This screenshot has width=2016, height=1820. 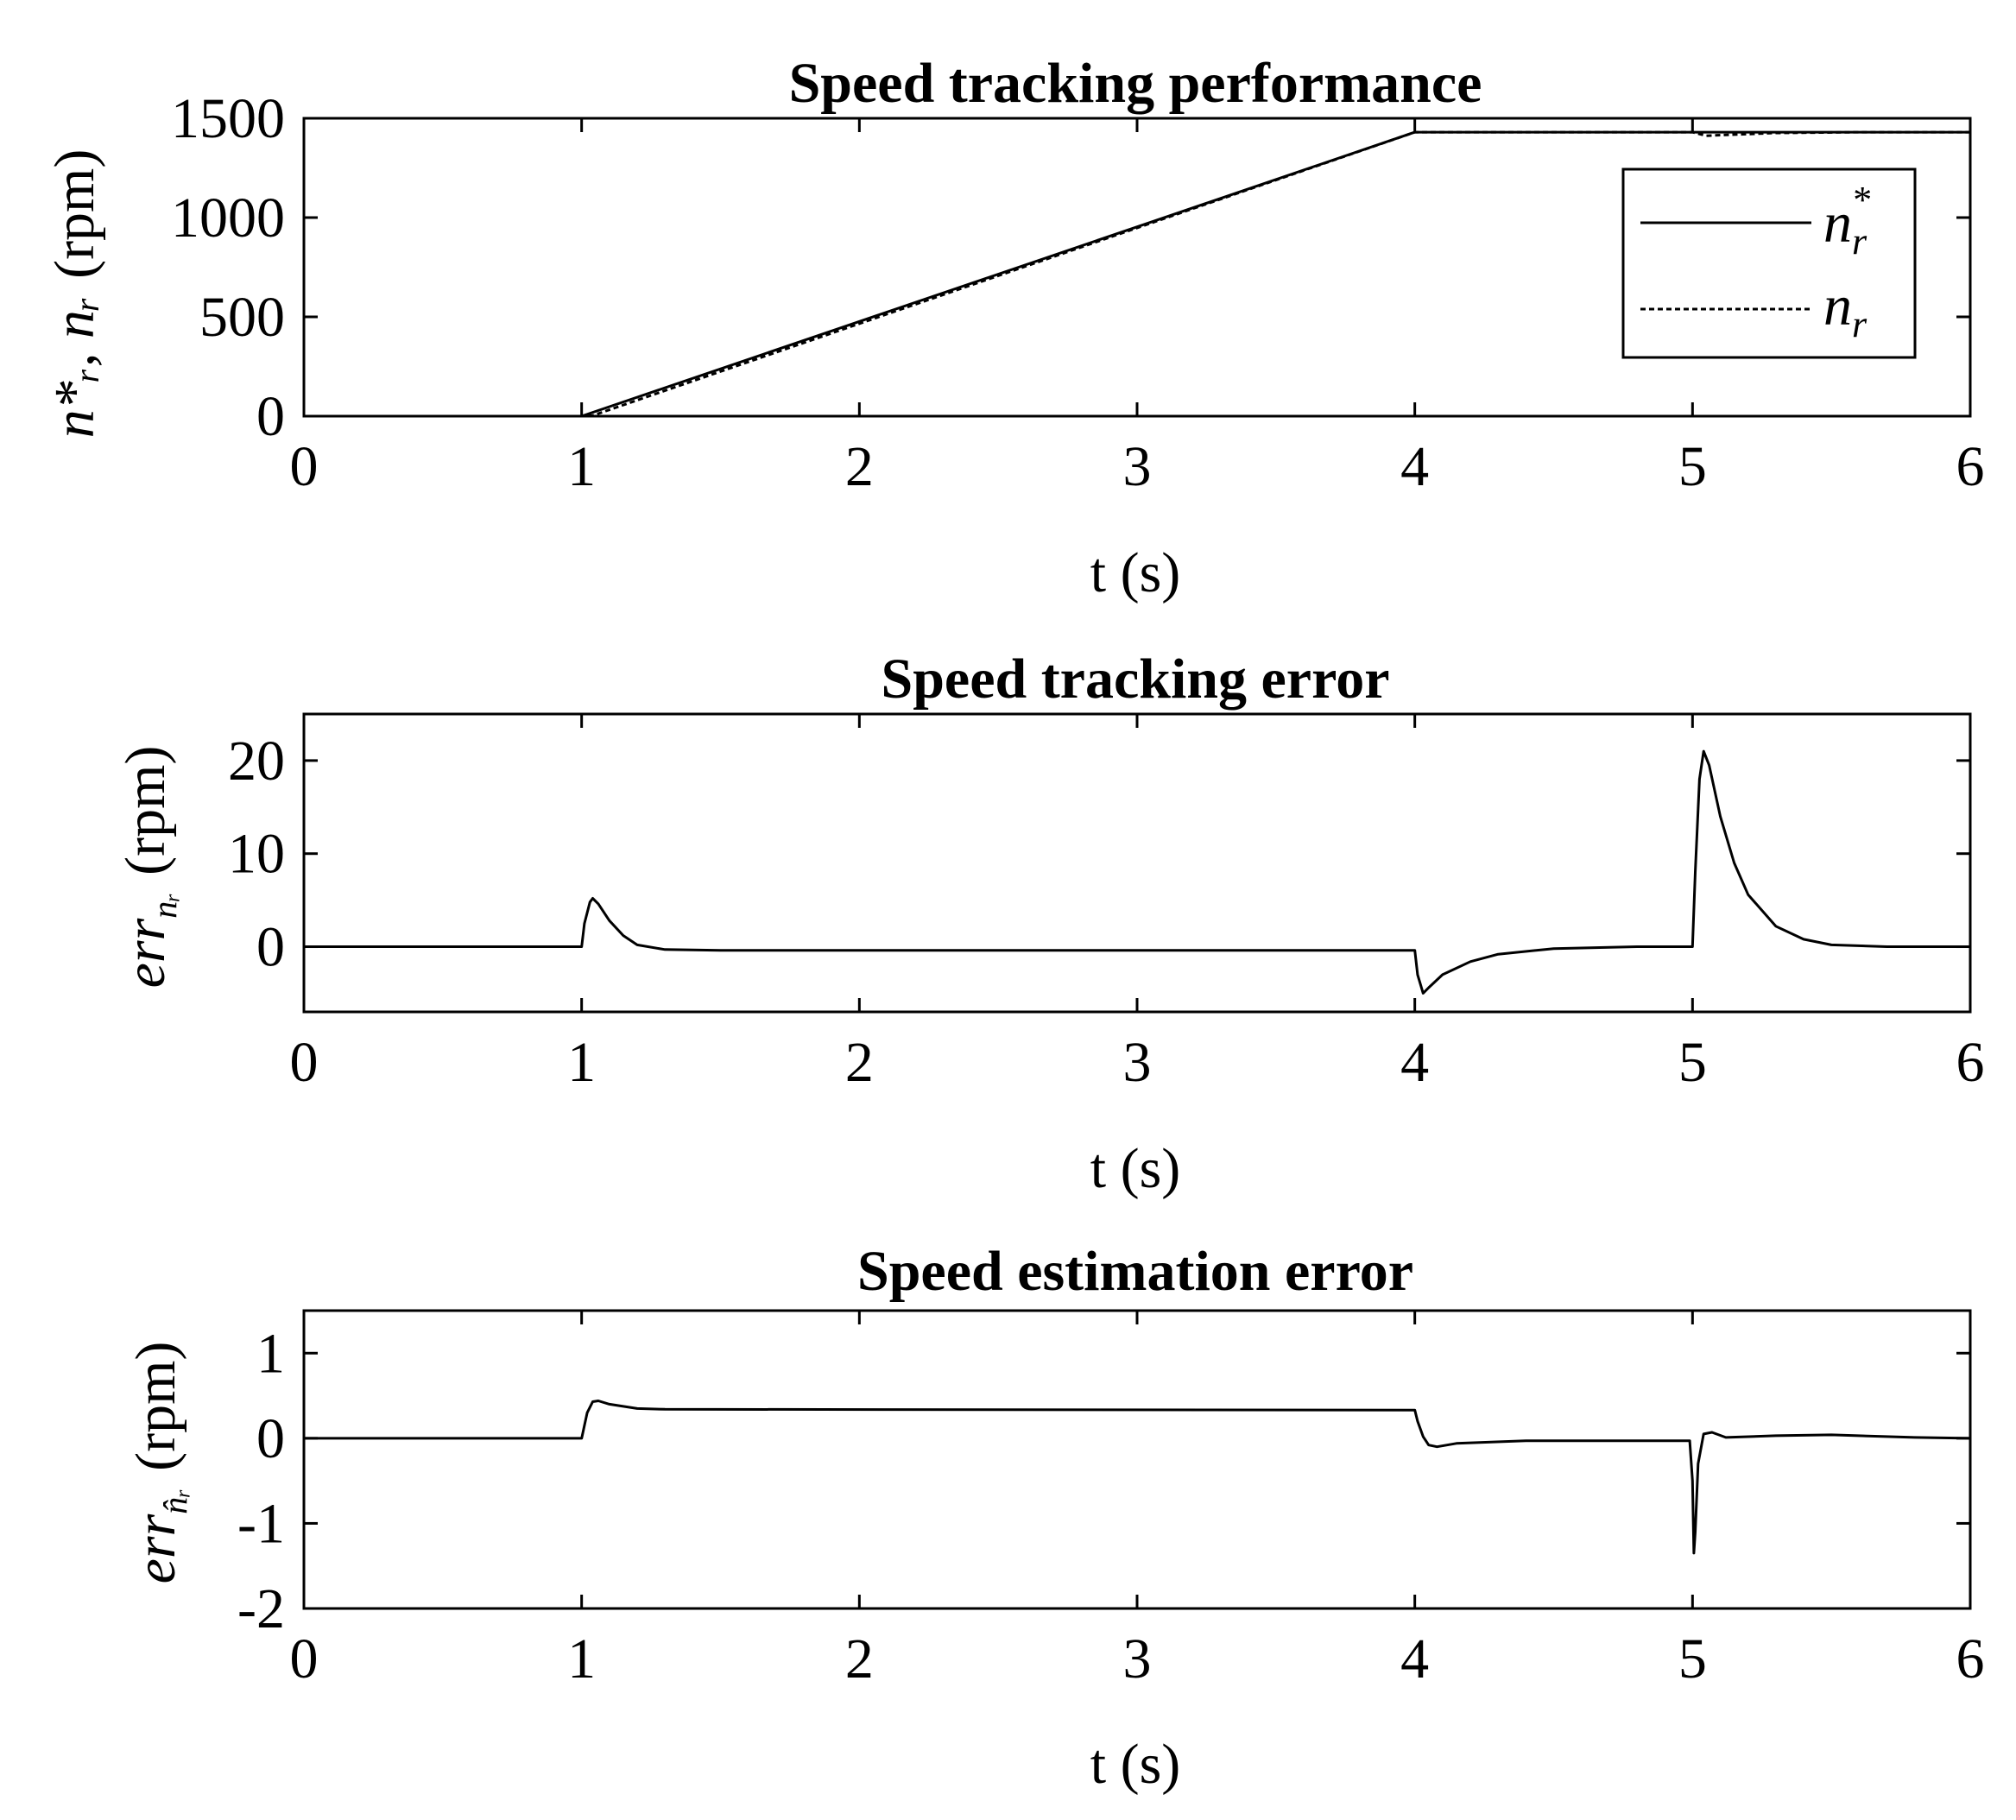 I want to click on y-tick-label: 1000, so click(x=228, y=218).